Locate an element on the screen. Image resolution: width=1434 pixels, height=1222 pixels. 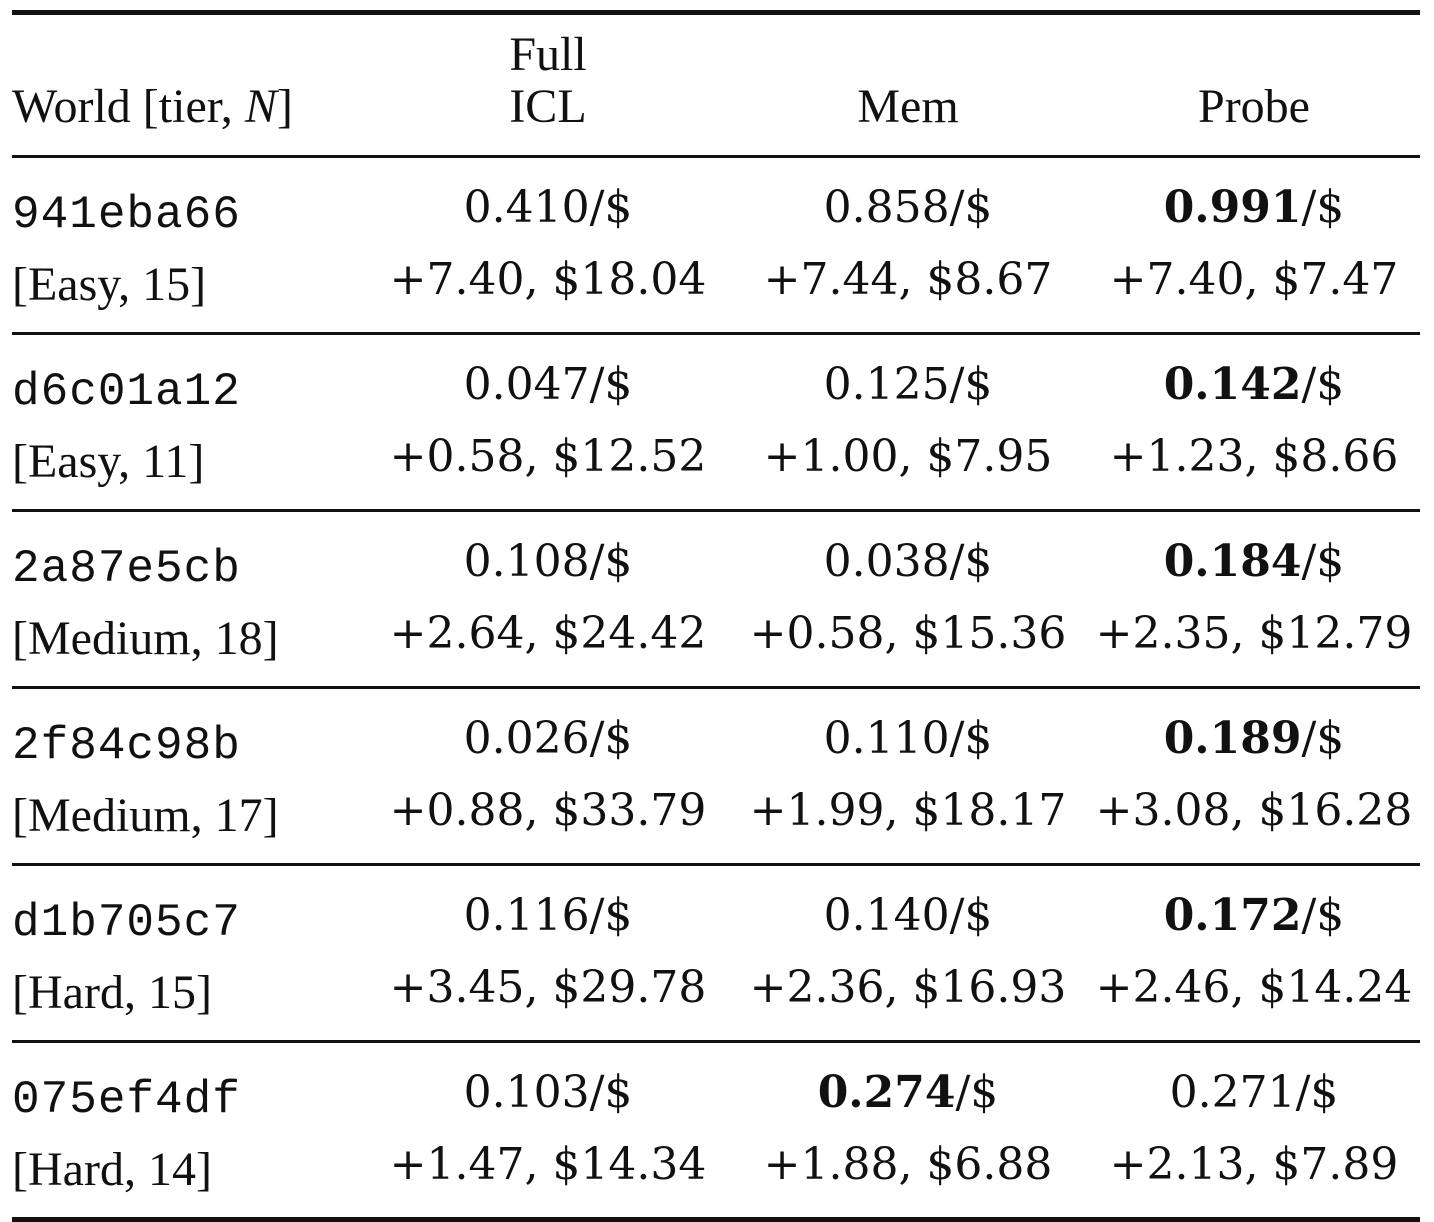
mem-detail: +1.88, $6.88 is located at coordinates (908, 1164).